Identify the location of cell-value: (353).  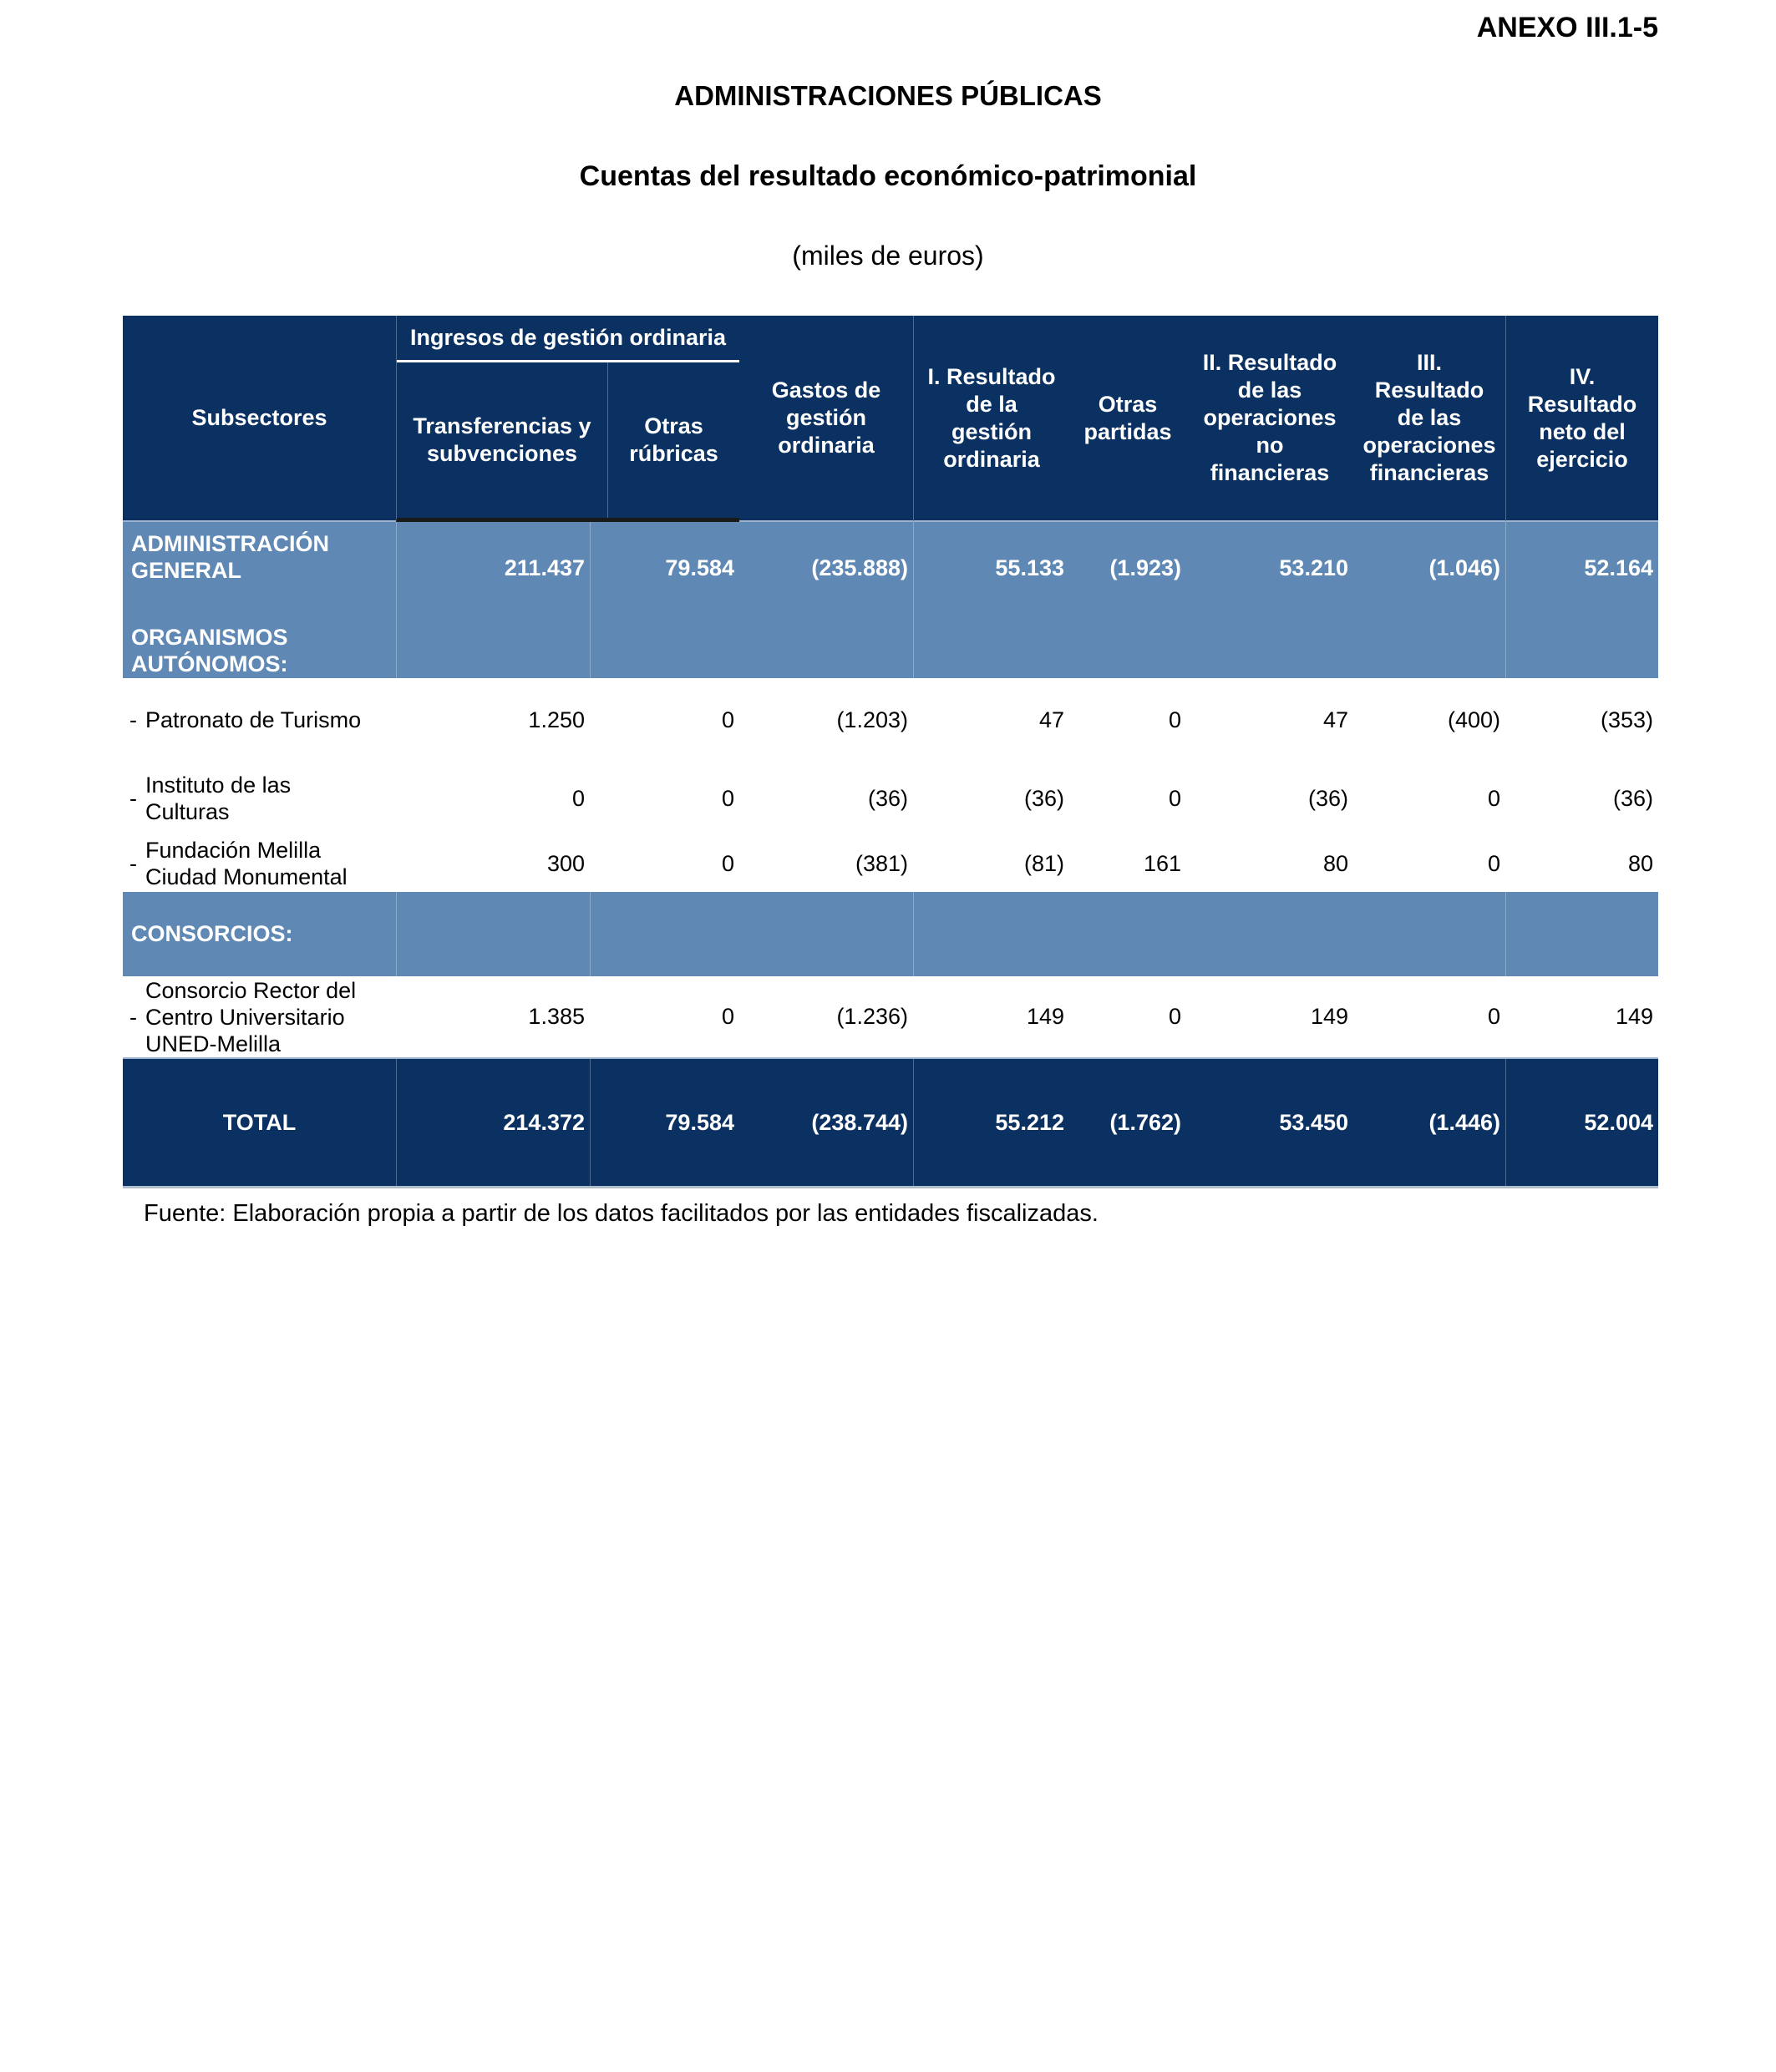
(1626, 719).